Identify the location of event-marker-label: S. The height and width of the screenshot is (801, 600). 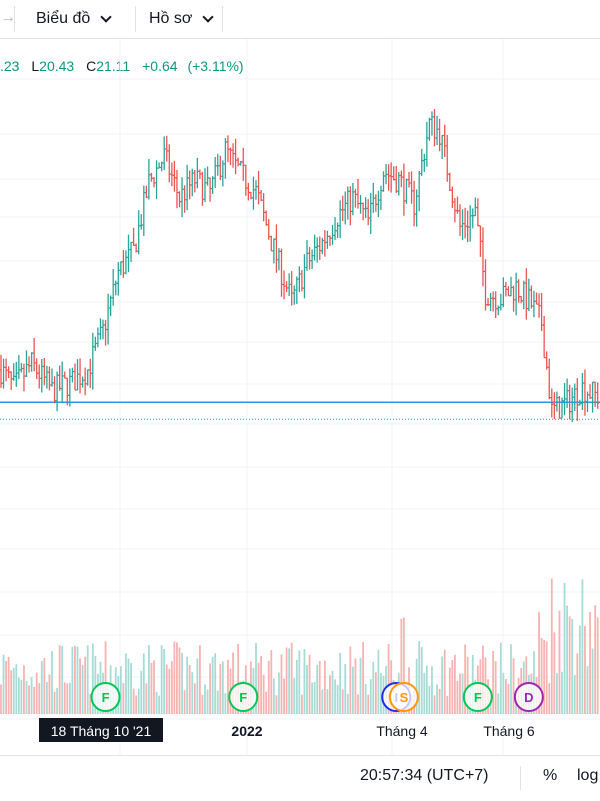
(404, 697).